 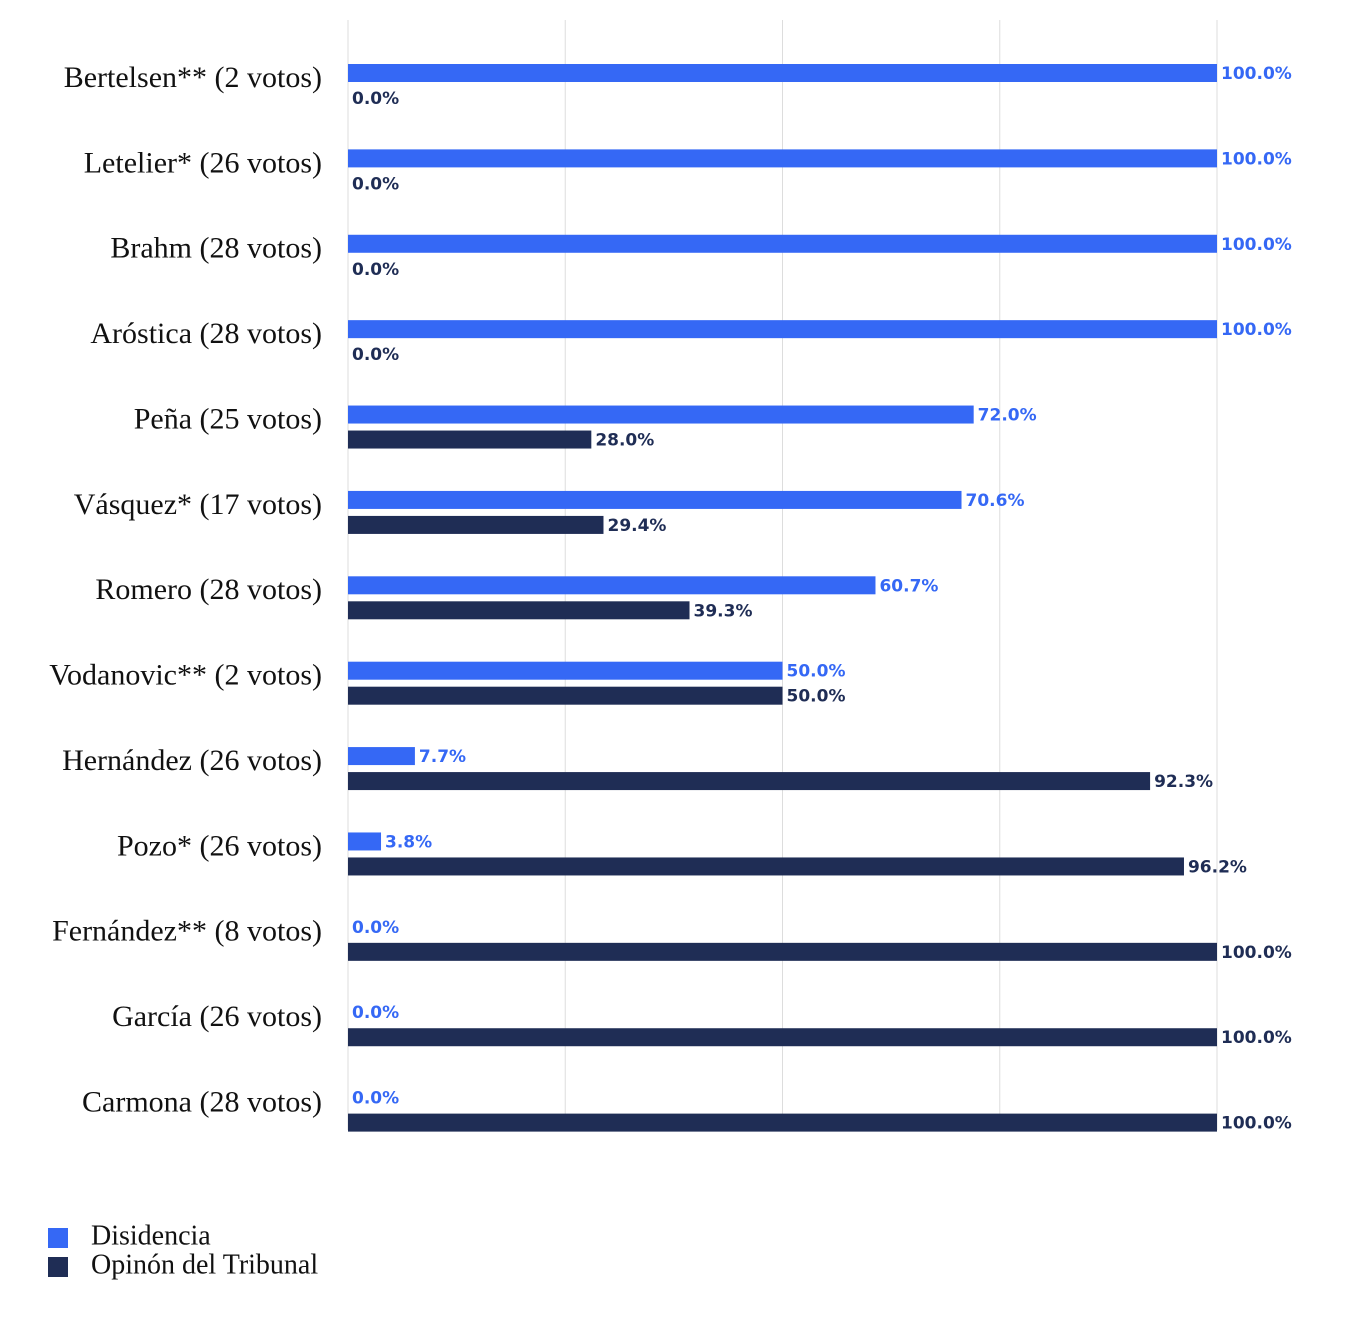 I want to click on value-label: 29.4%, so click(x=636, y=526).